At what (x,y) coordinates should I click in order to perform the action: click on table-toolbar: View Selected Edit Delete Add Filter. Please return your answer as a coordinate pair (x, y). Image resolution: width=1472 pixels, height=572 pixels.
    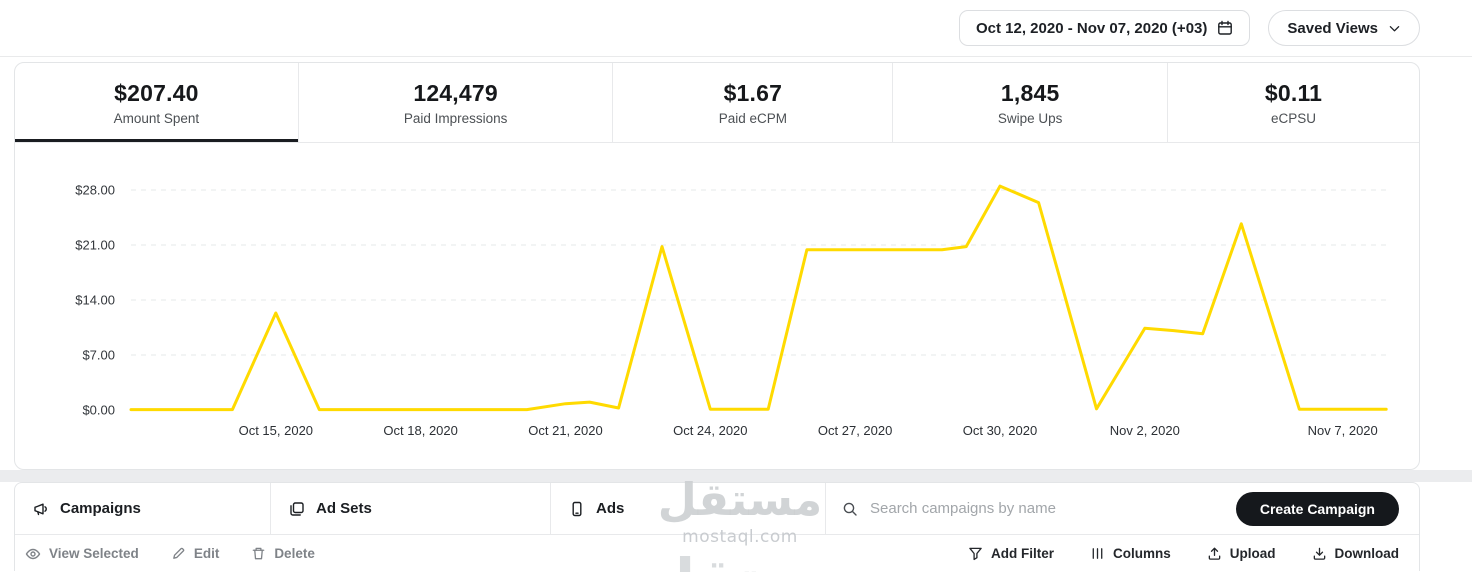
    Looking at the image, I should click on (717, 553).